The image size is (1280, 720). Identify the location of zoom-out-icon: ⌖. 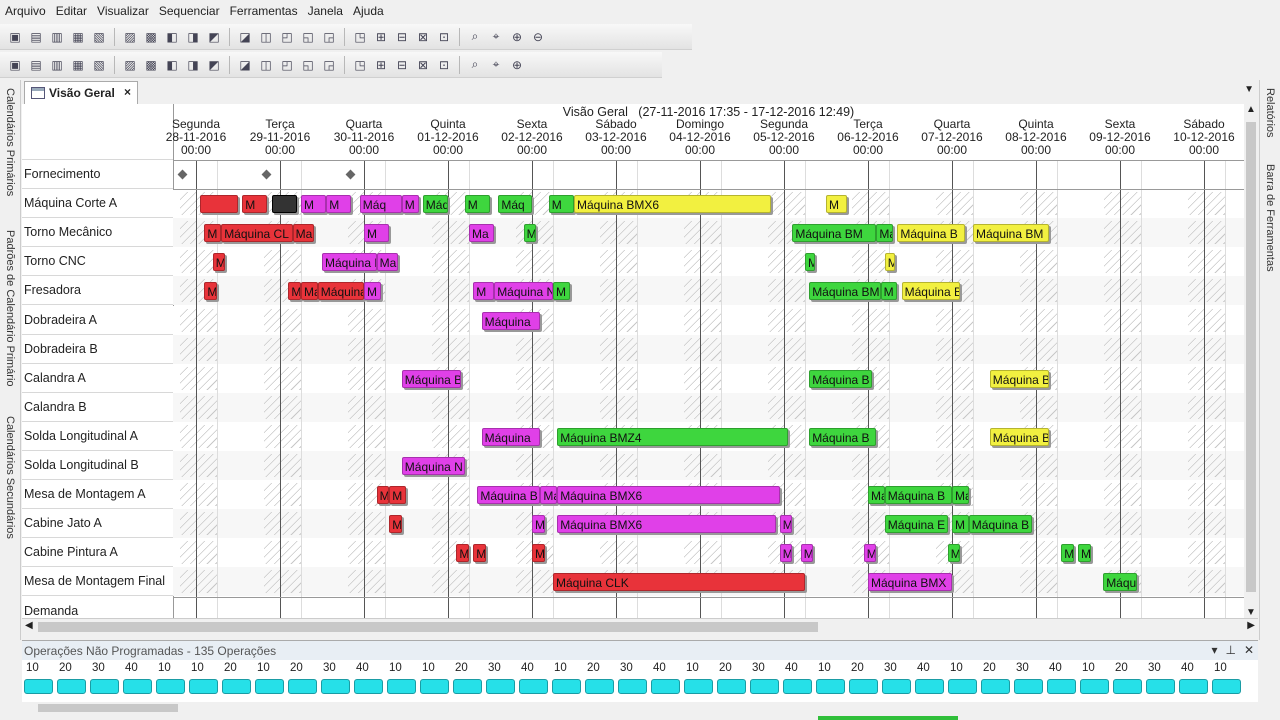
(496, 36).